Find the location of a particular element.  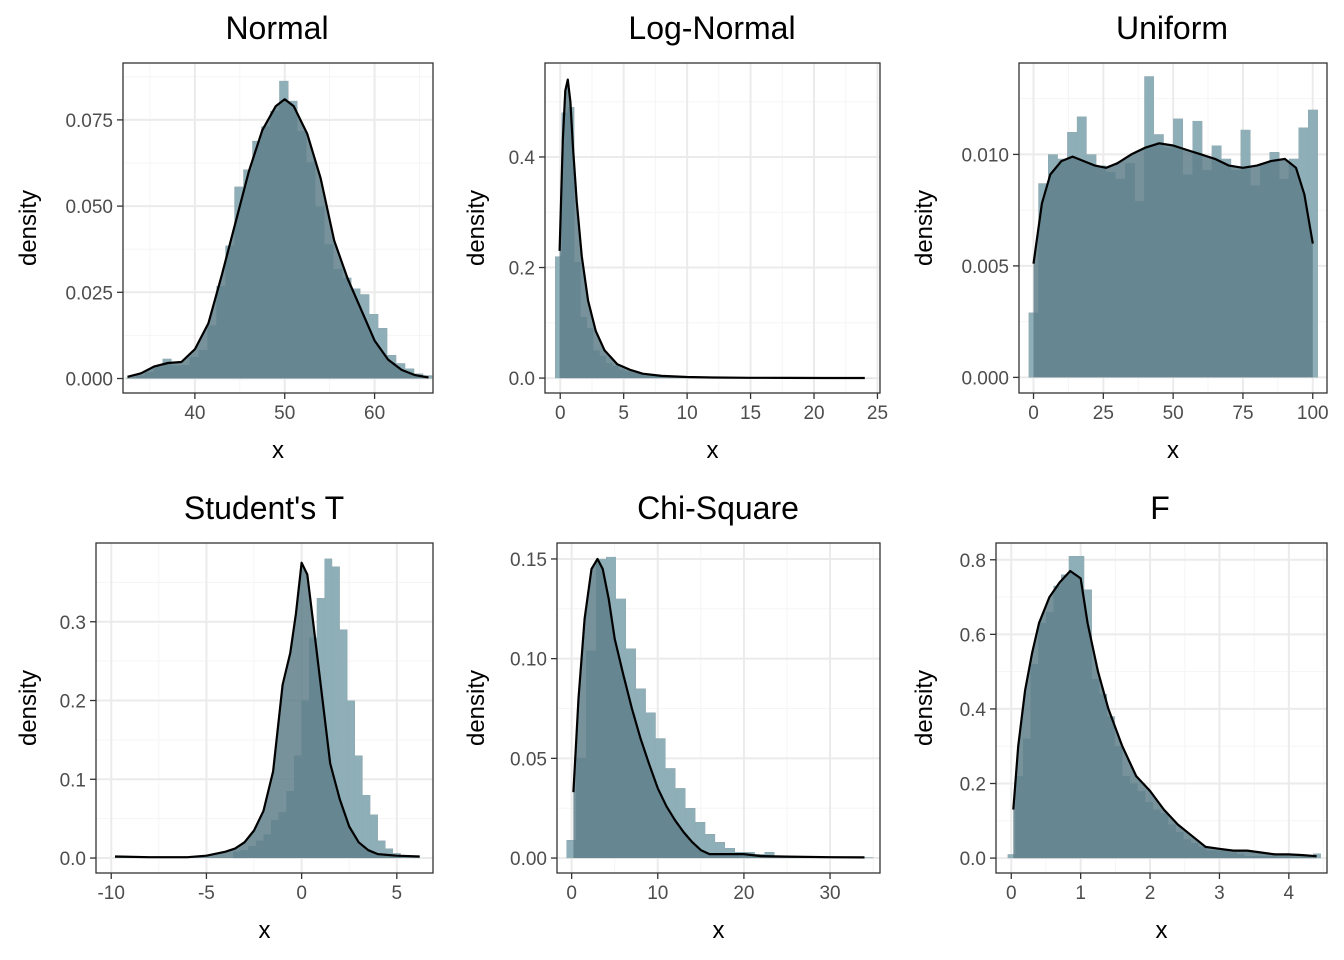

panel-title: Log-Normal is located at coordinates (711, 28).